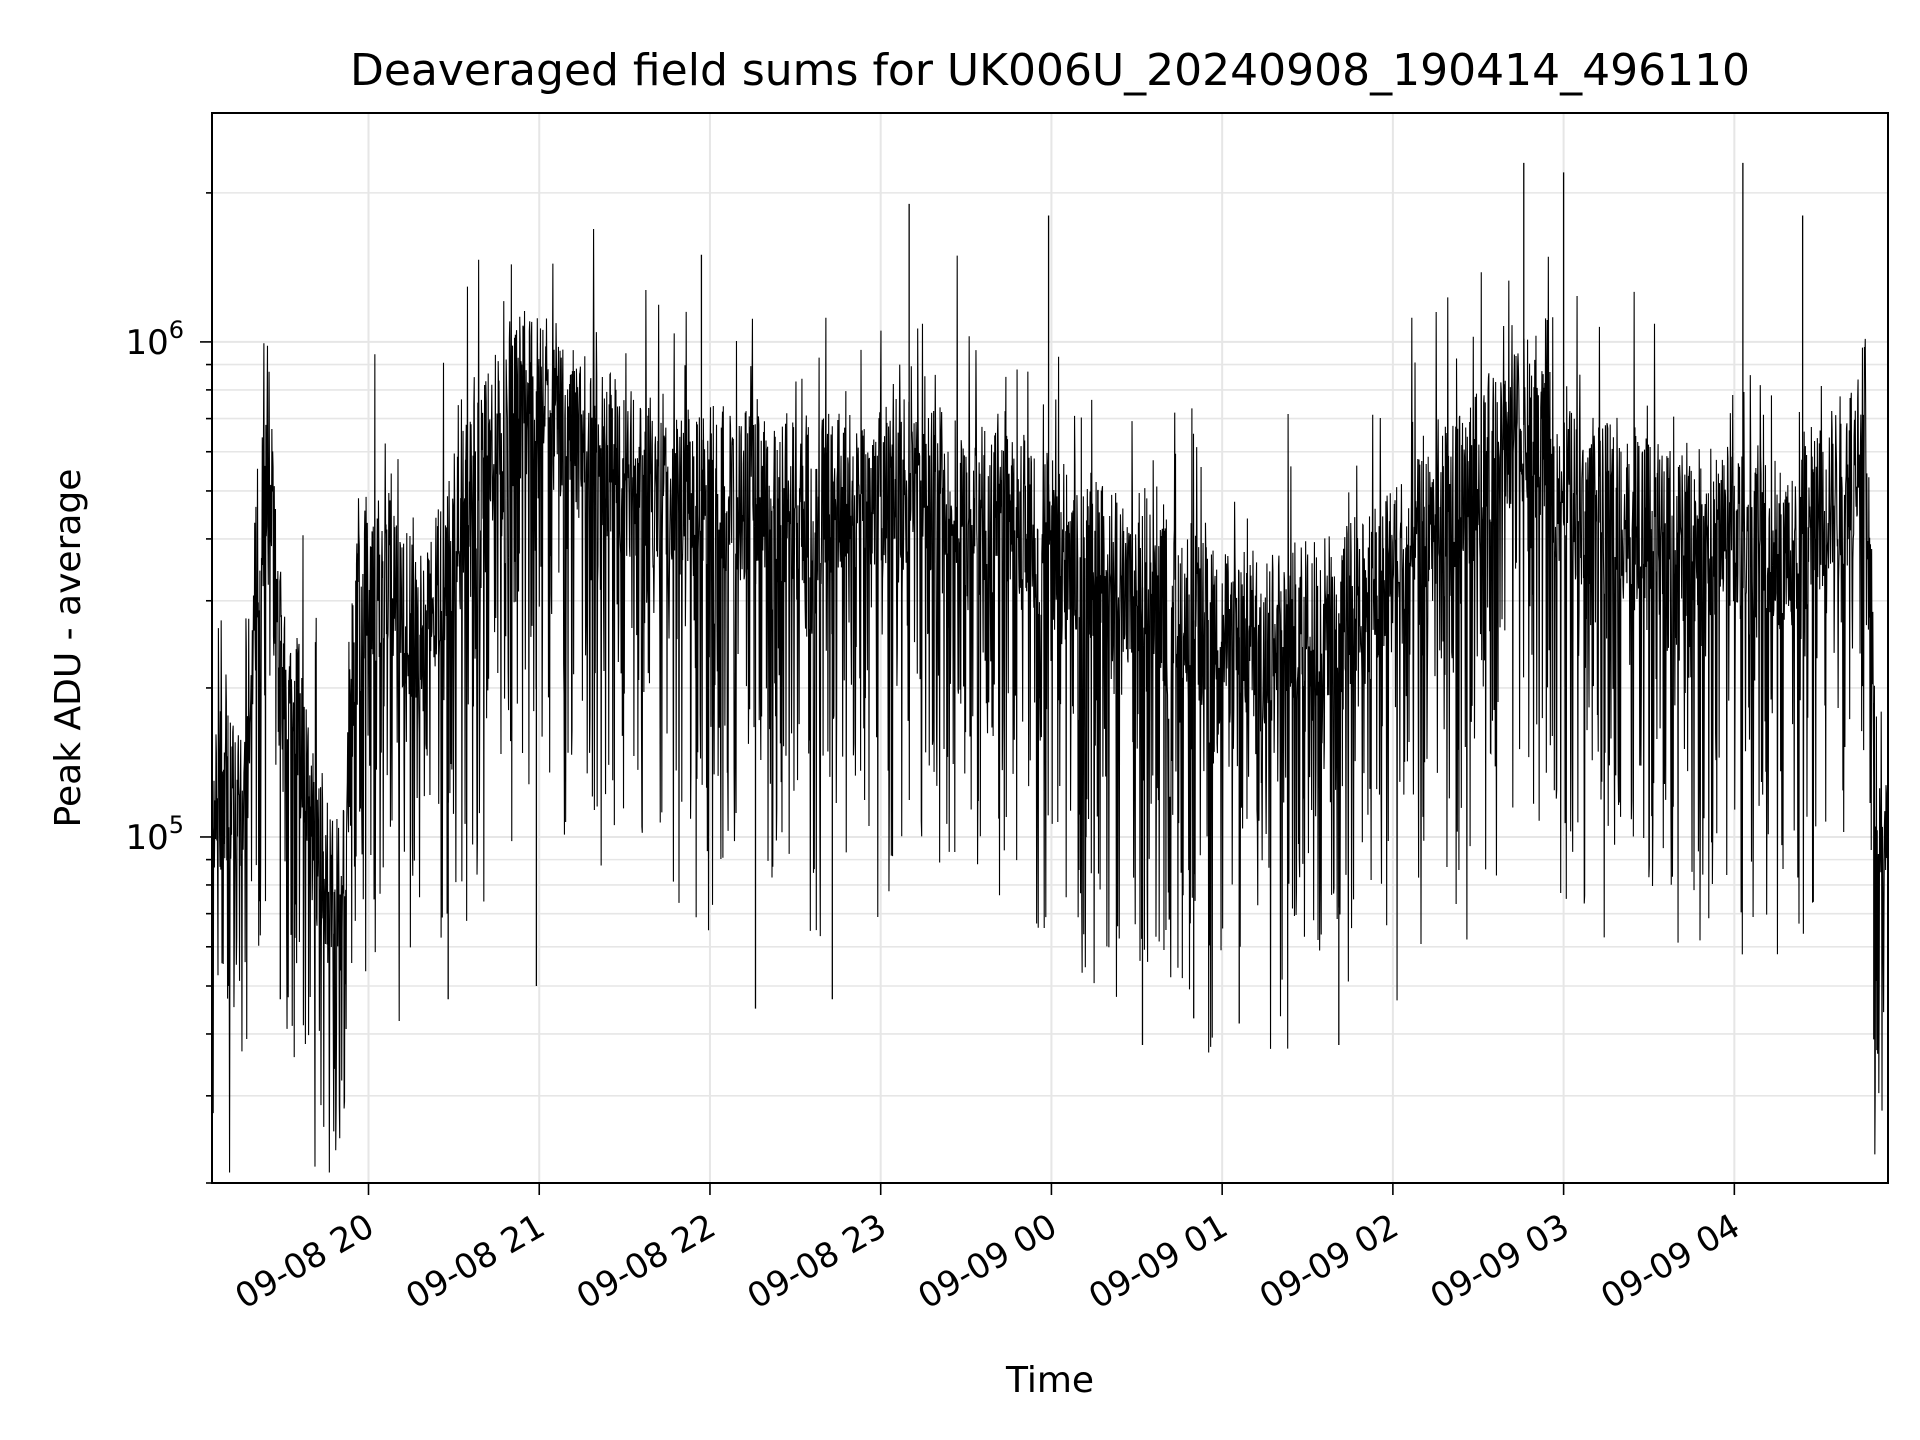 The width and height of the screenshot is (1920, 1440). I want to click on y-axis-label: Peak ADU - average, so click(68, 648).